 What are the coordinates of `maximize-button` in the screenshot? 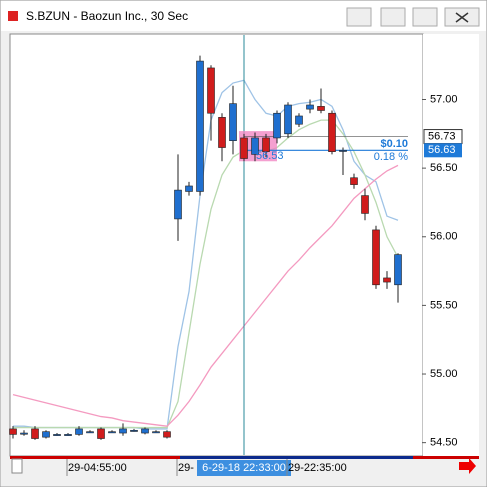 It's located at (425, 17).